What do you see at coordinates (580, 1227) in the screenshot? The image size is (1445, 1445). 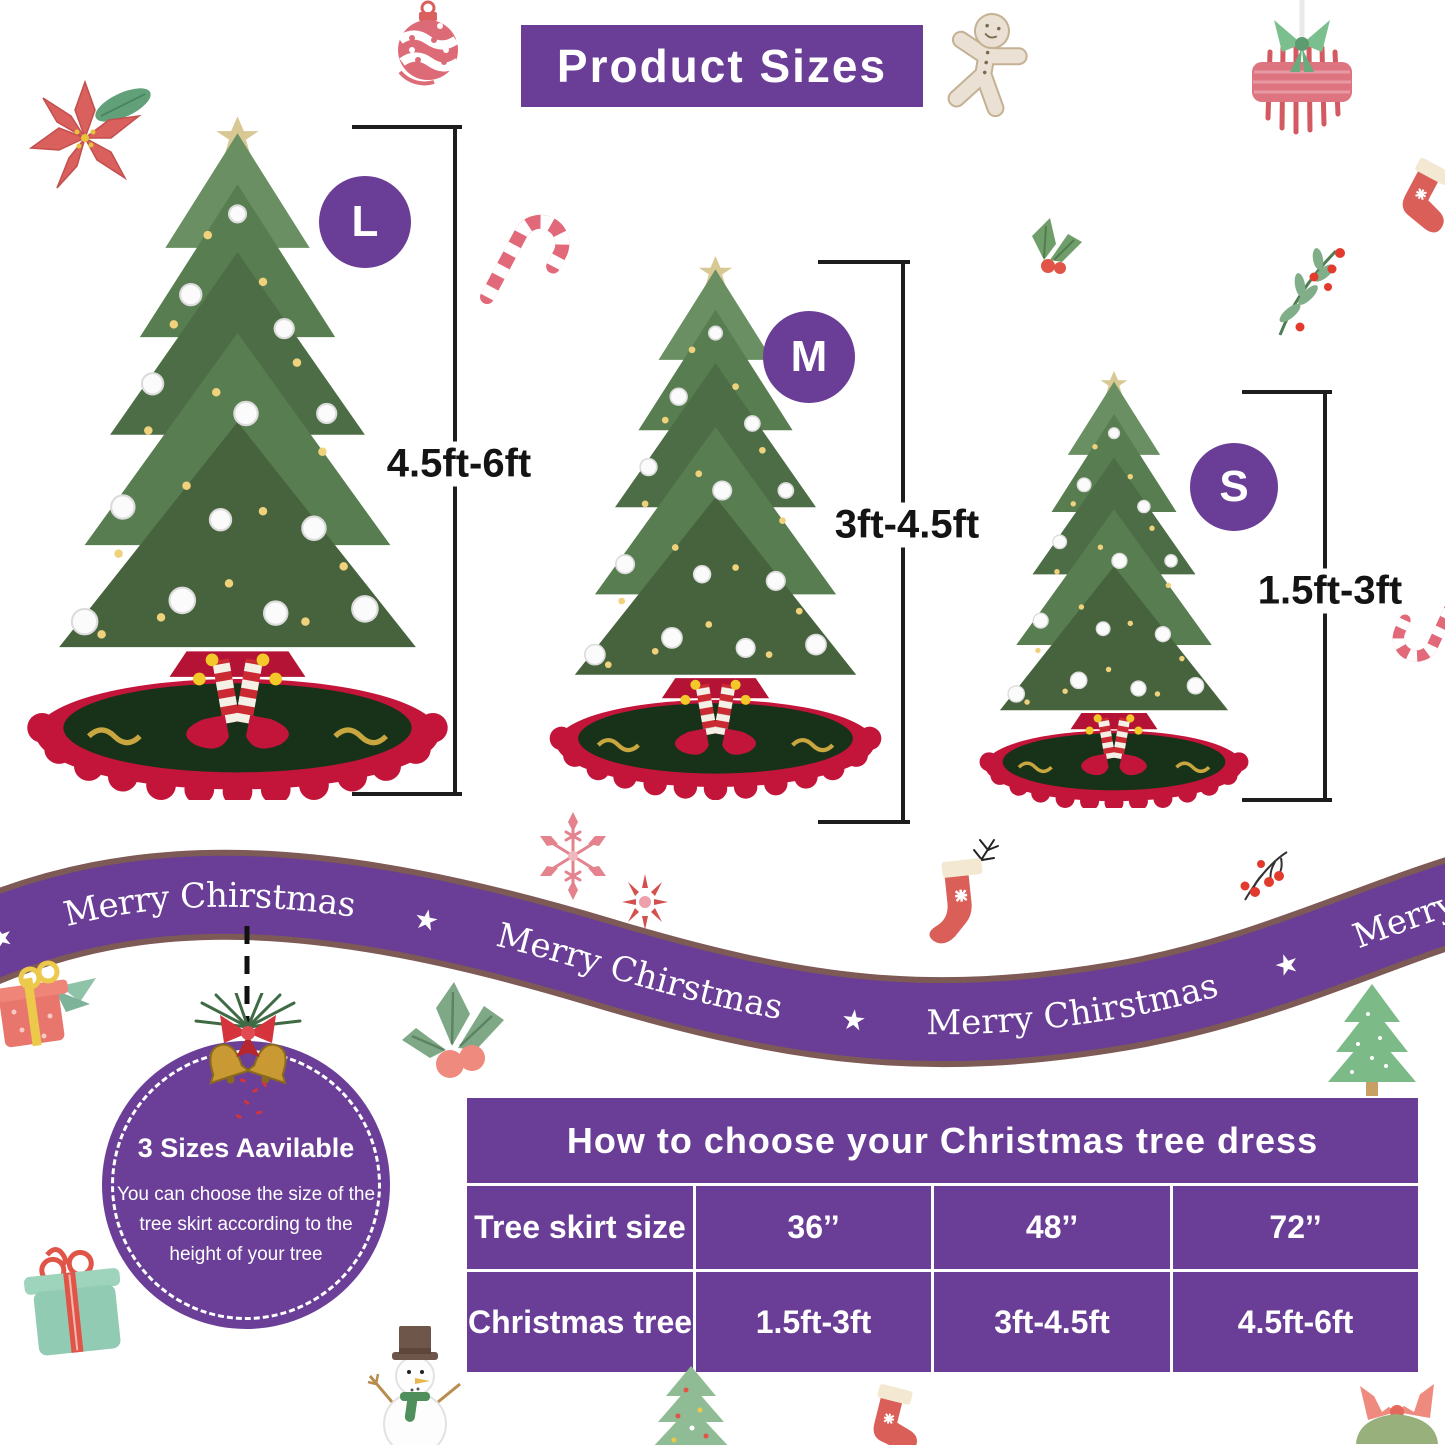 I see `table-row-label: Tree skirt size` at bounding box center [580, 1227].